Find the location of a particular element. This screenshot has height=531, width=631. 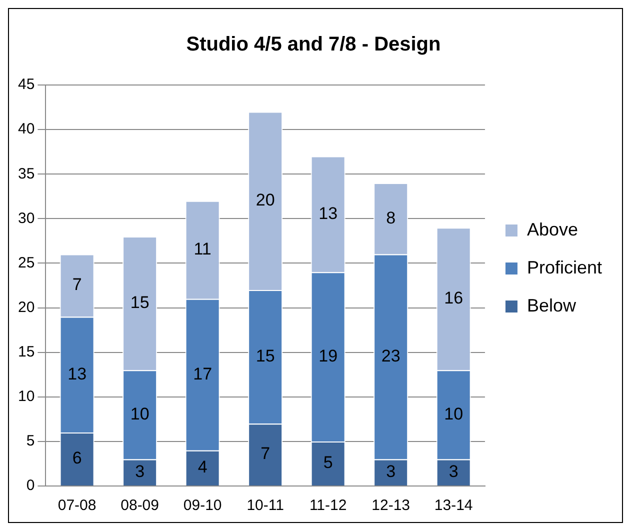

legend-label: Proficient is located at coordinates (564, 267).